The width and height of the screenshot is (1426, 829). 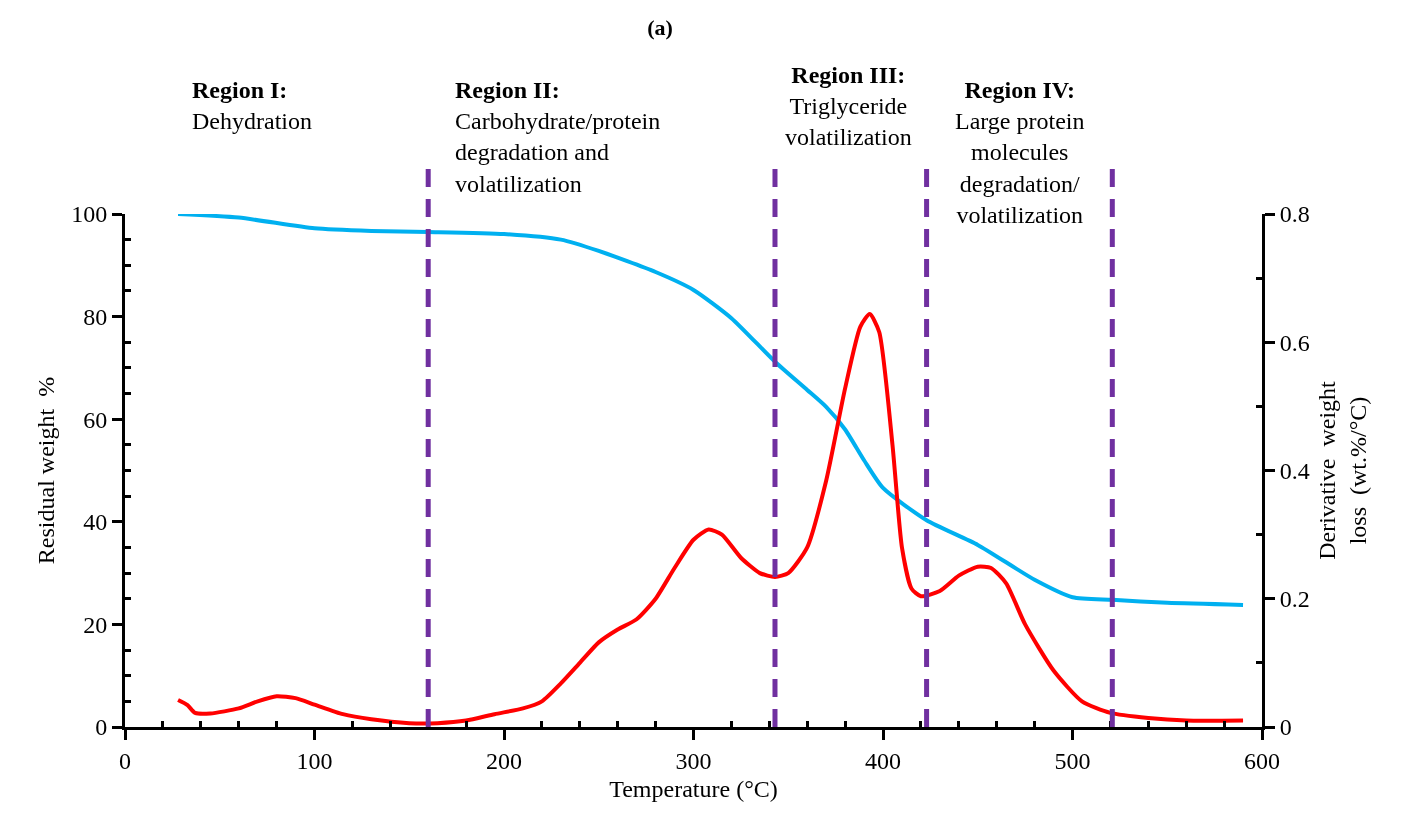 What do you see at coordinates (883, 760) in the screenshot?
I see `x-tick-label: 400` at bounding box center [883, 760].